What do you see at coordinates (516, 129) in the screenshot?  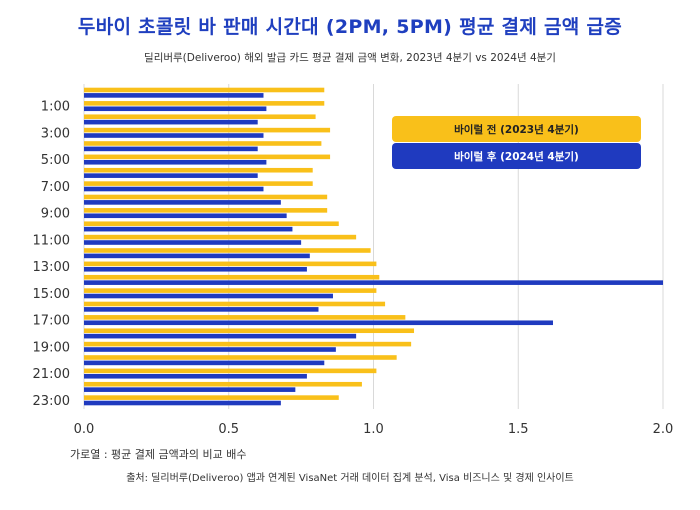 I see `legend-before: 바이럴 전 (2023년 4분기)` at bounding box center [516, 129].